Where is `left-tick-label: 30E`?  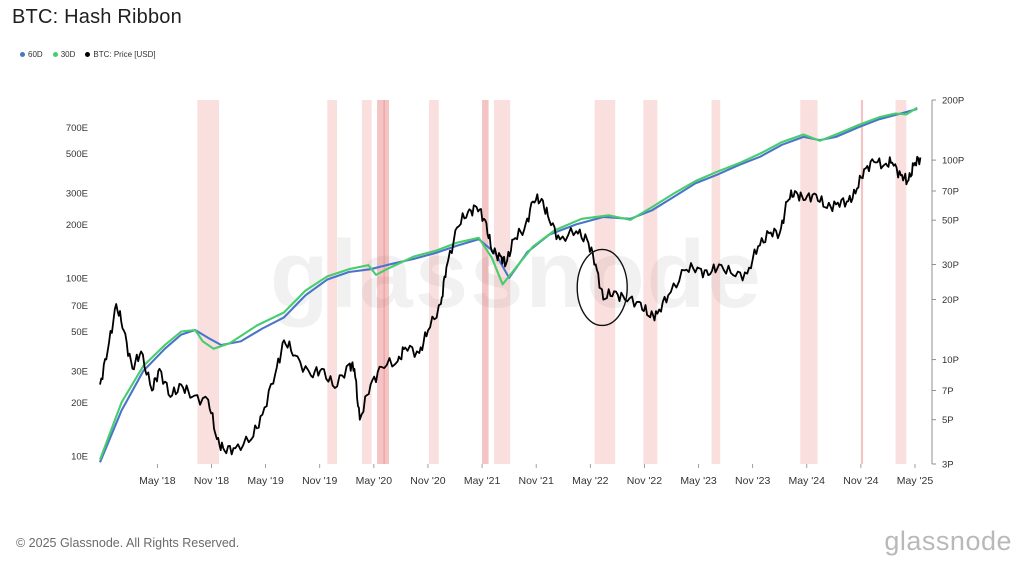 left-tick-label: 30E is located at coordinates (79, 371).